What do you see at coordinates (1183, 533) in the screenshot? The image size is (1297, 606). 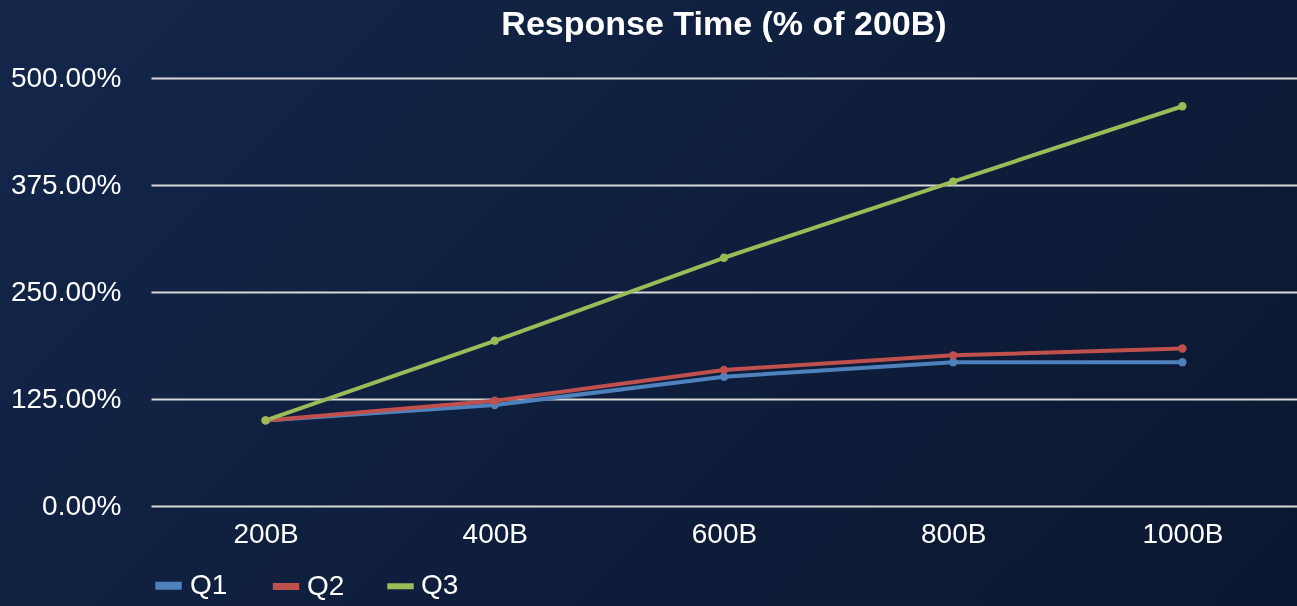 I see `x-tick-label: 1000B` at bounding box center [1183, 533].